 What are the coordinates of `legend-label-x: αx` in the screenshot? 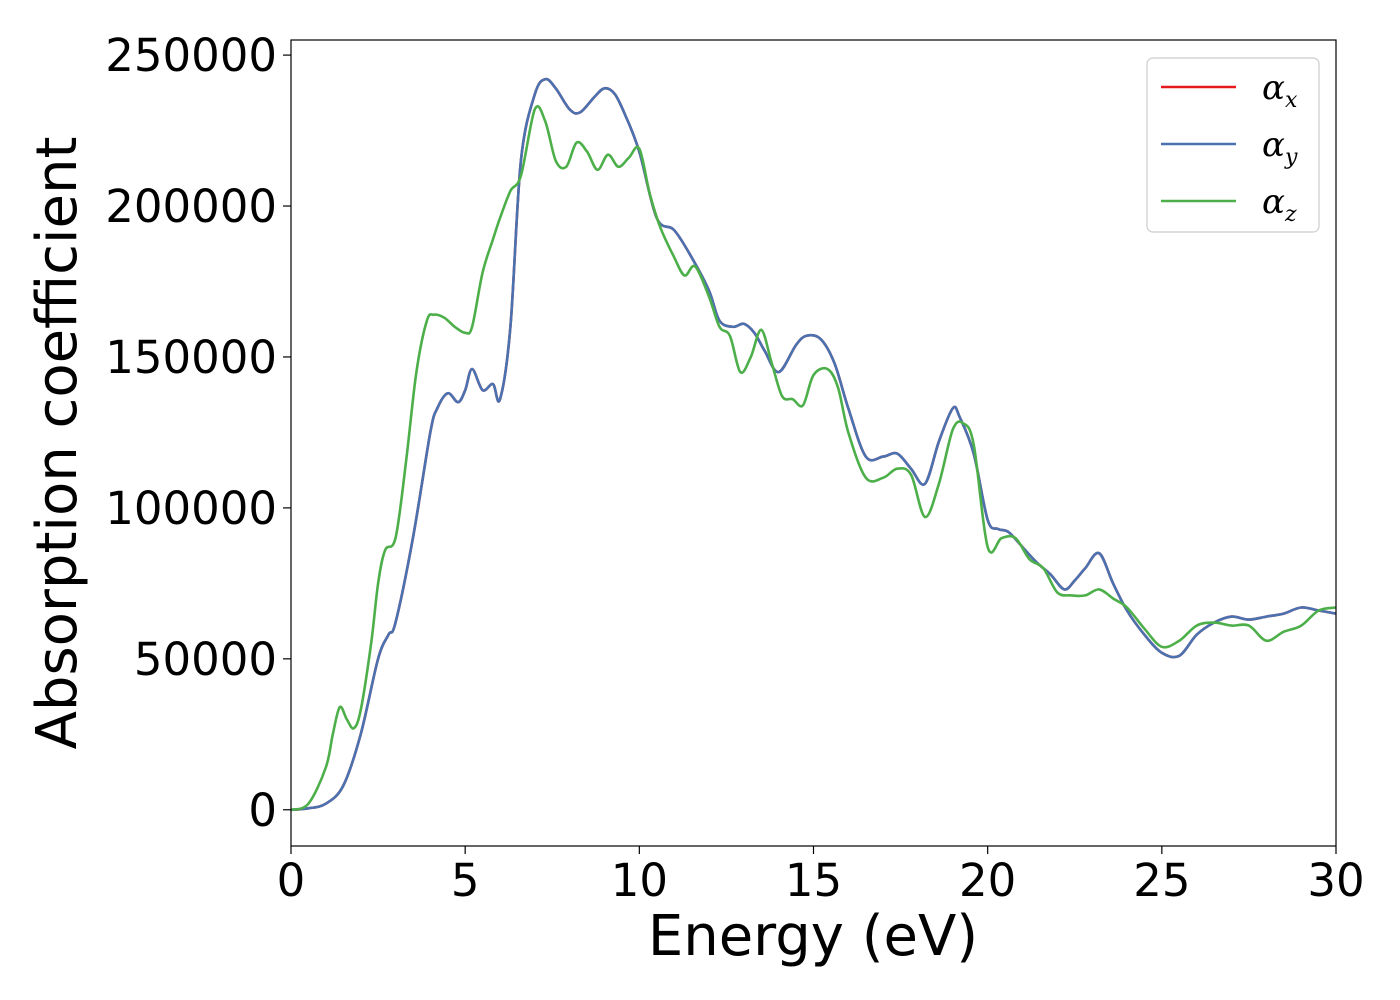 It's located at (1280, 90).